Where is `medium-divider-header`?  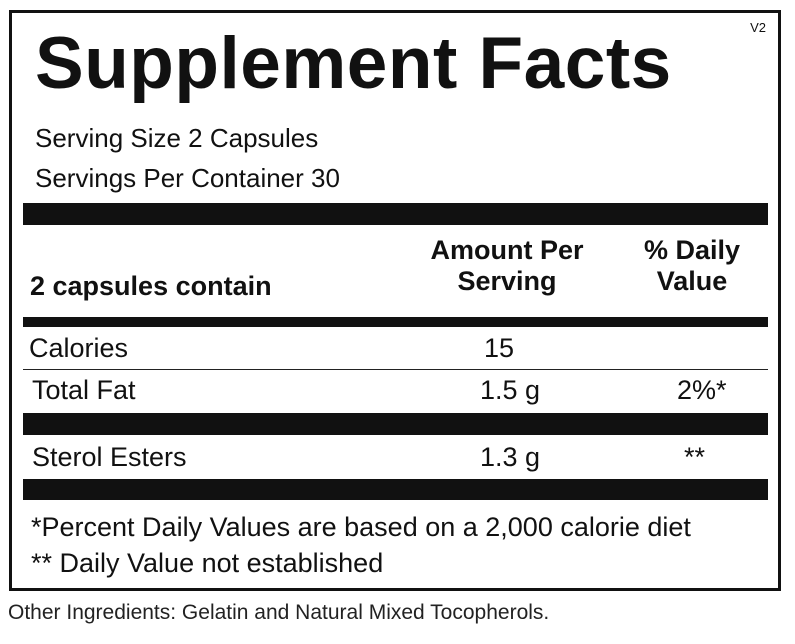 medium-divider-header is located at coordinates (395, 322).